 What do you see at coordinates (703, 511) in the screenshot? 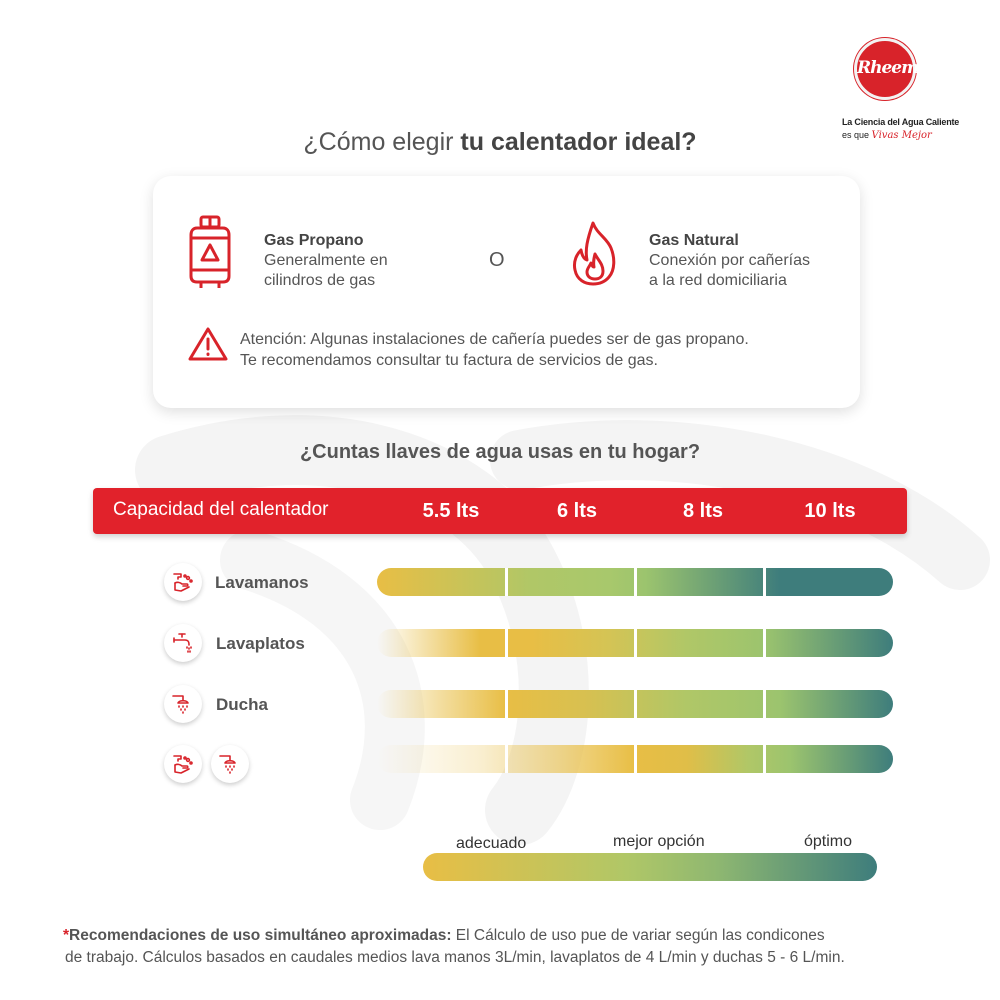
I see `capacity-value-8: 8 lts` at bounding box center [703, 511].